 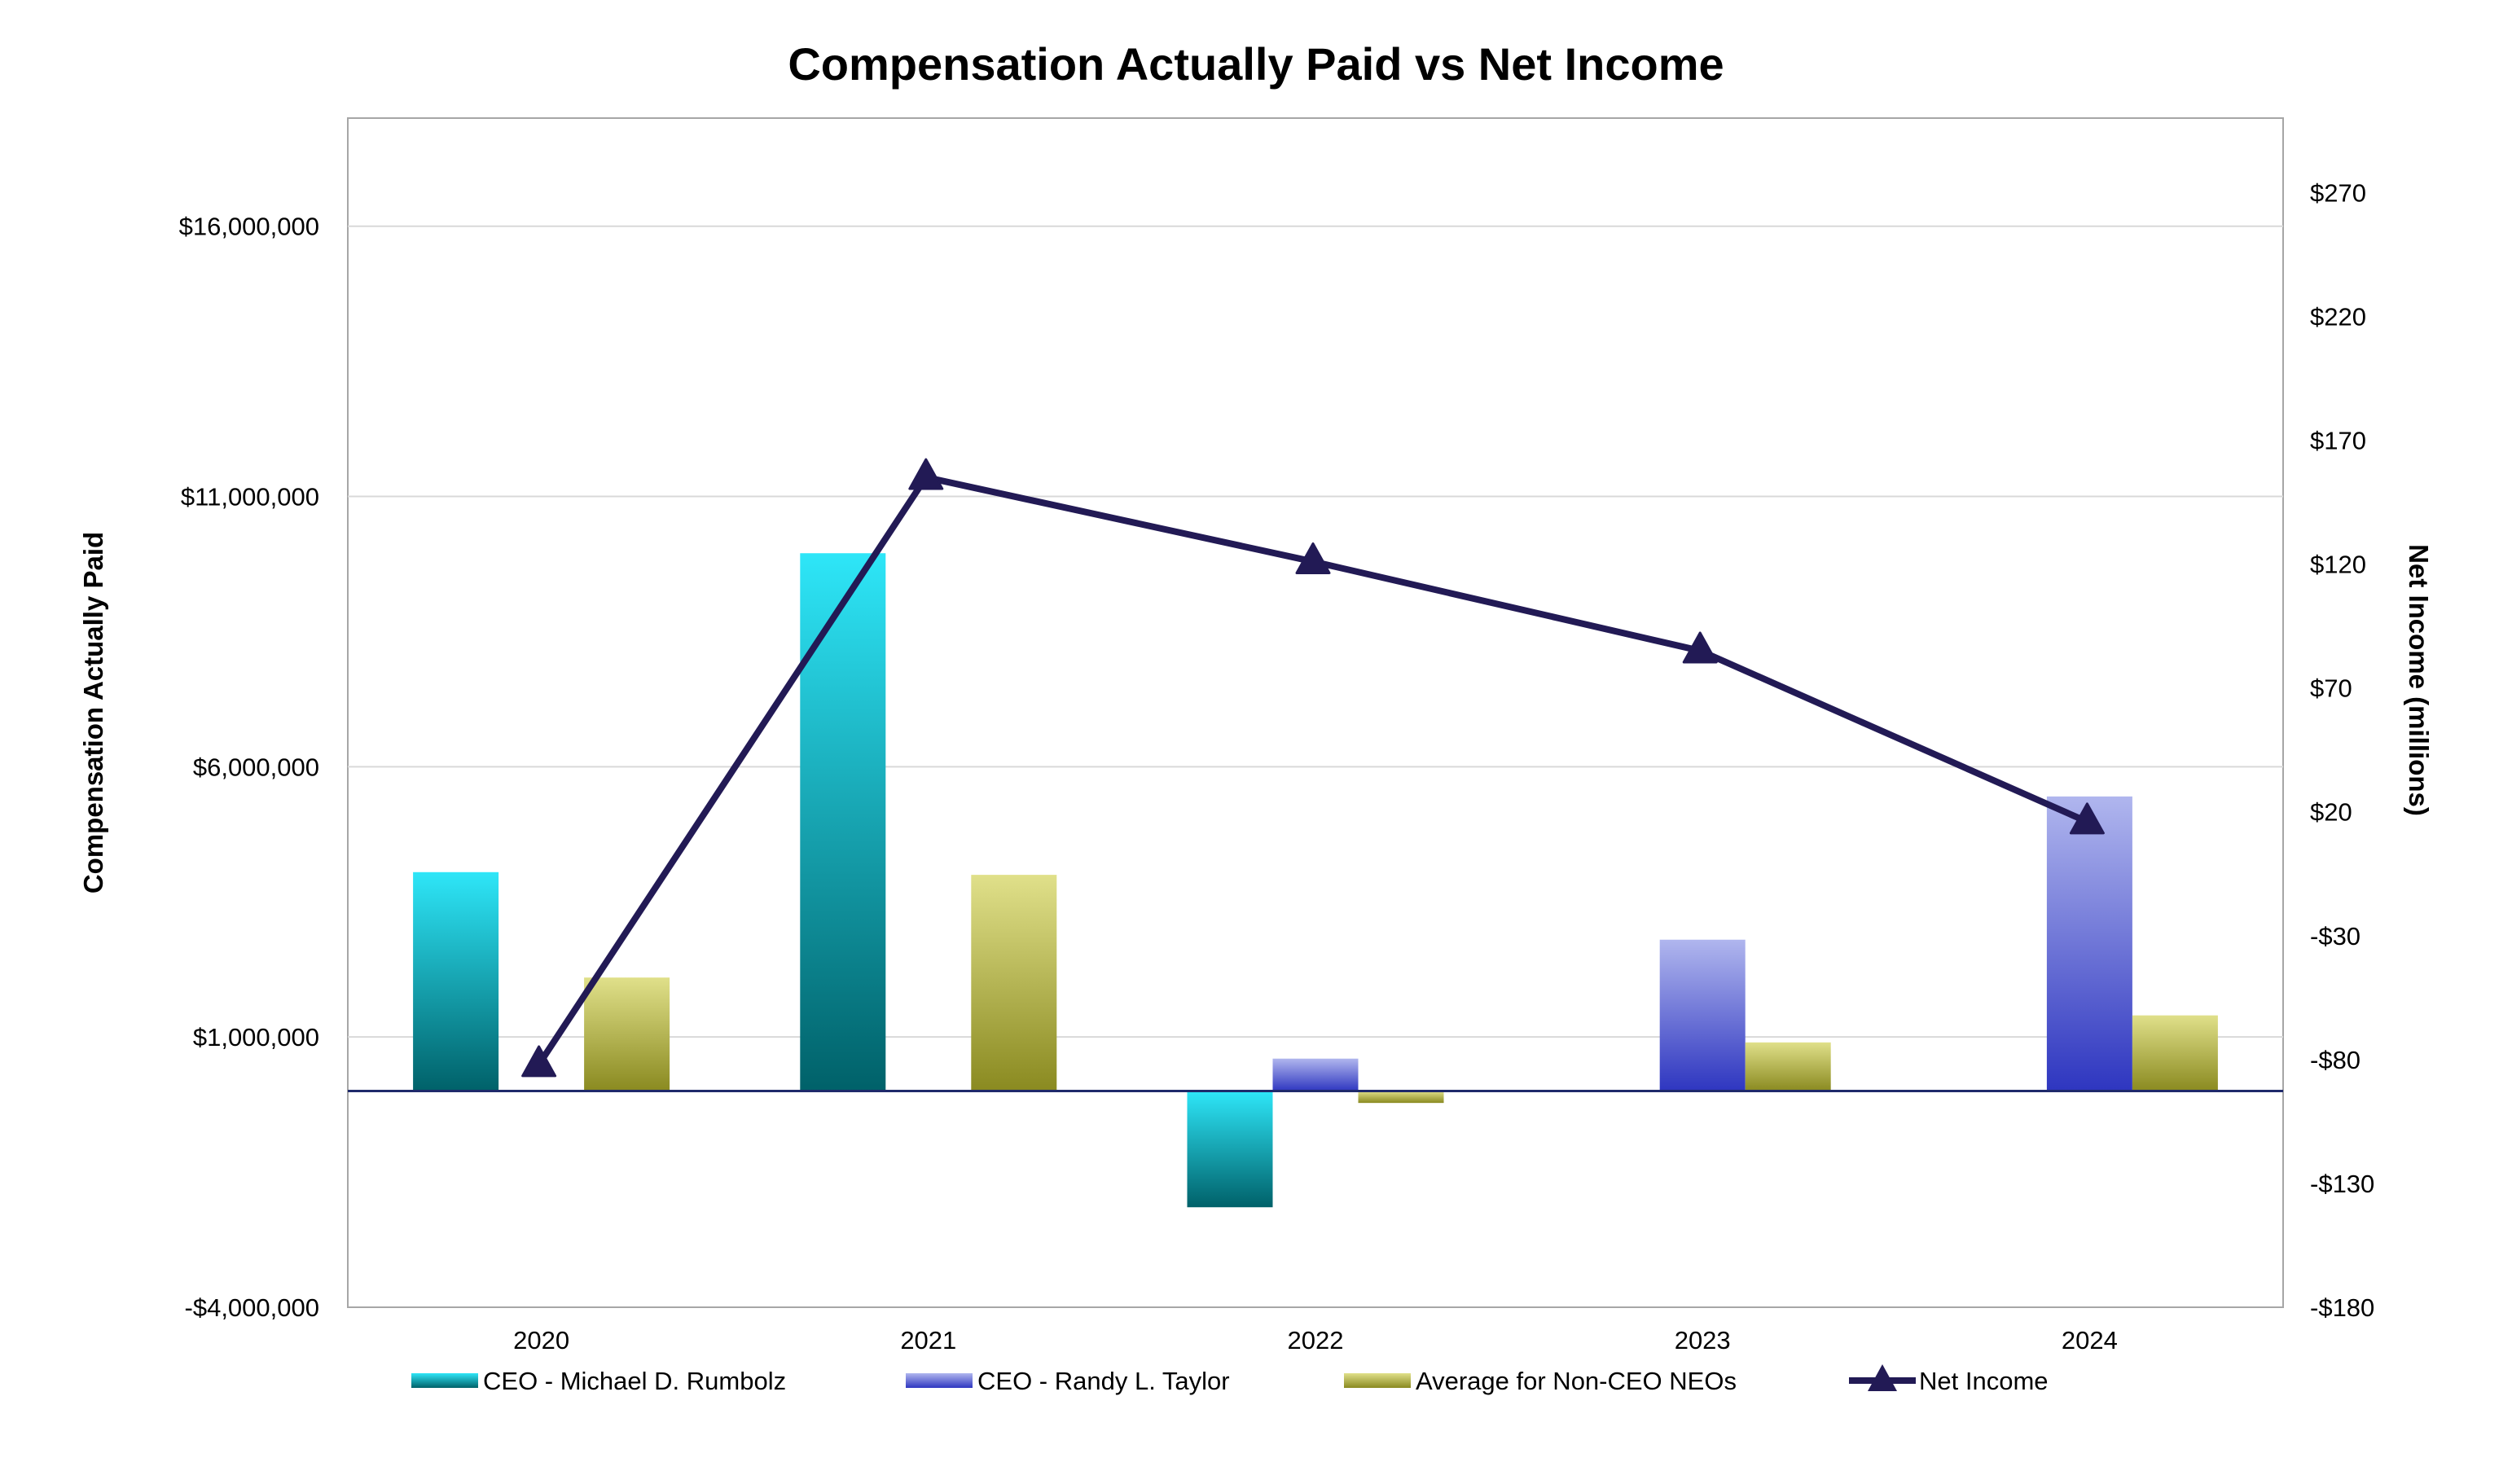 I want to click on left-tick-label: $6,000,000, so click(x=256, y=767).